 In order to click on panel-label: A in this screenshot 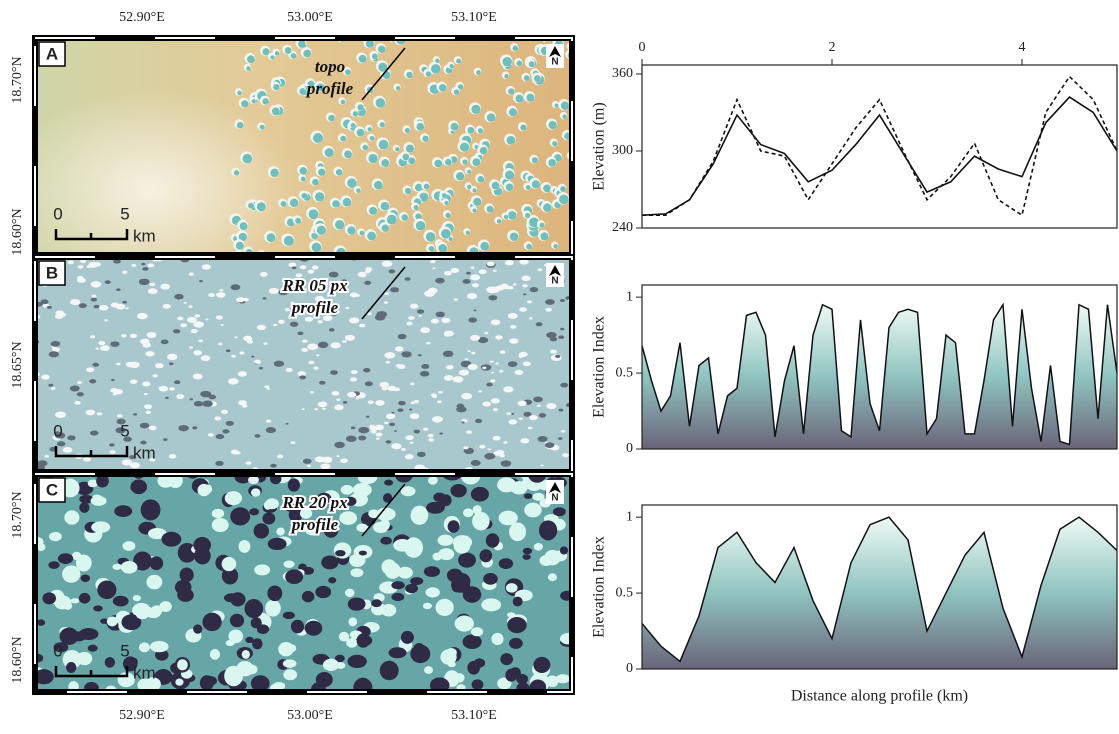, I will do `click(52, 53)`.